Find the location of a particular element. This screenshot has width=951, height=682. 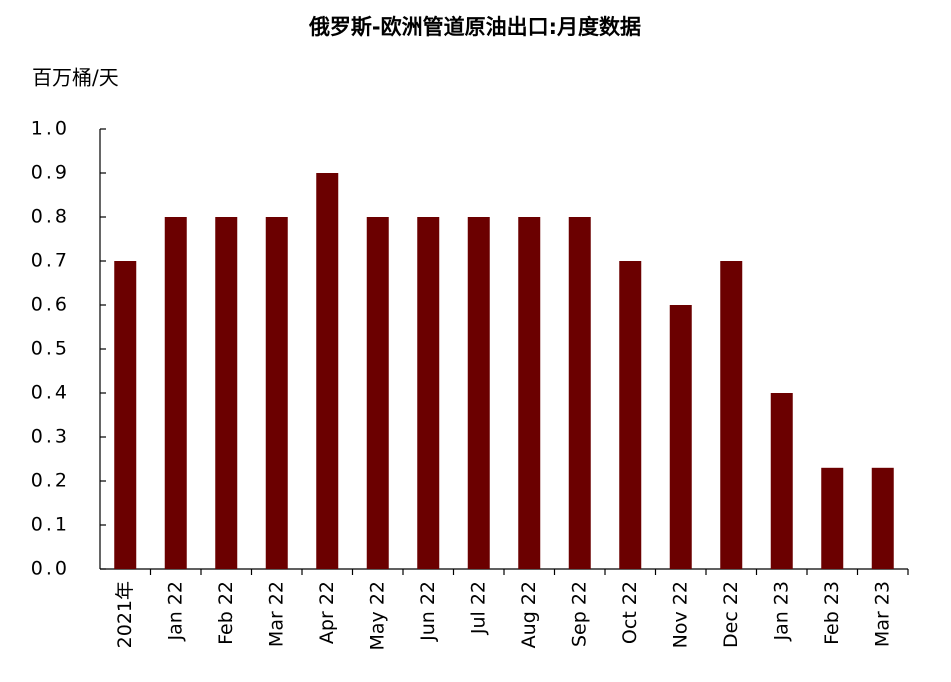

x-tick-label: Feb 23 is located at coordinates (832, 613).